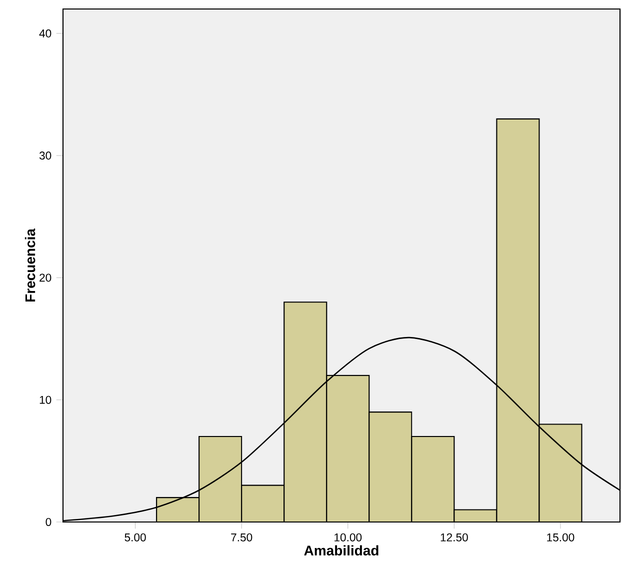 This screenshot has height=584, width=621. I want to click on y-tick-label: 20, so click(46, 278).